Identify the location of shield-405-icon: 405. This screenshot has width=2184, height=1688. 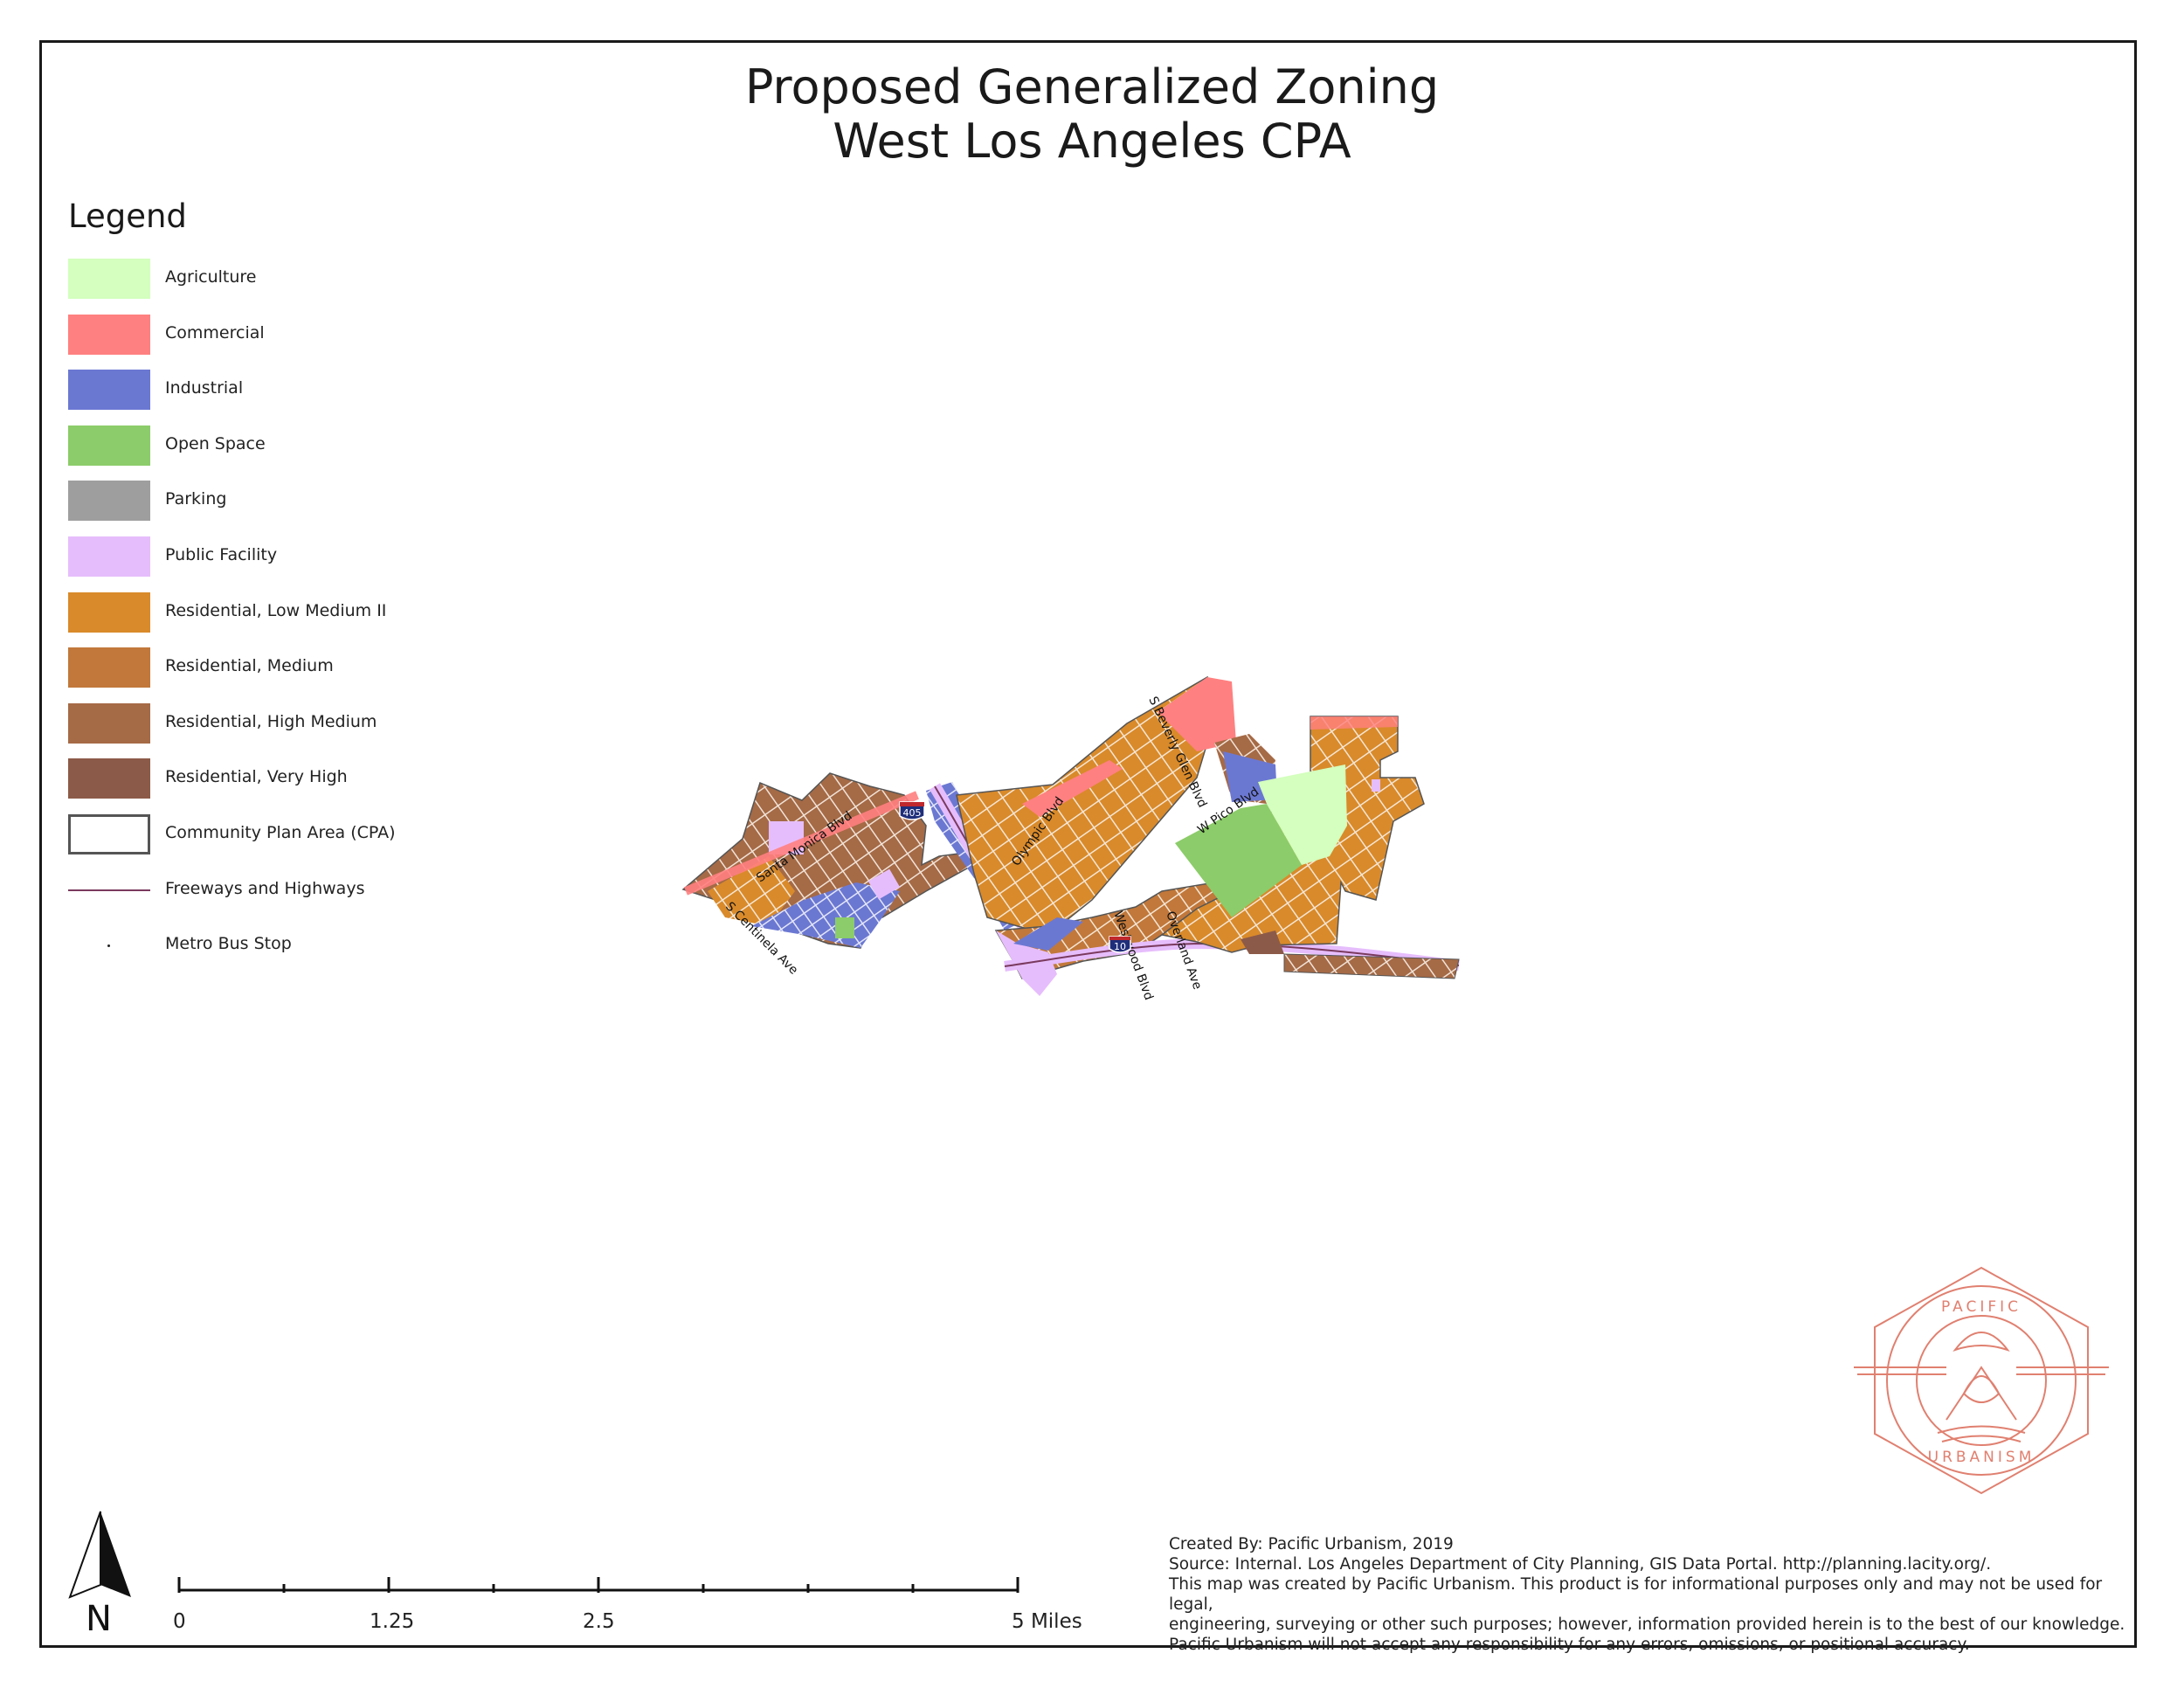
(912, 810).